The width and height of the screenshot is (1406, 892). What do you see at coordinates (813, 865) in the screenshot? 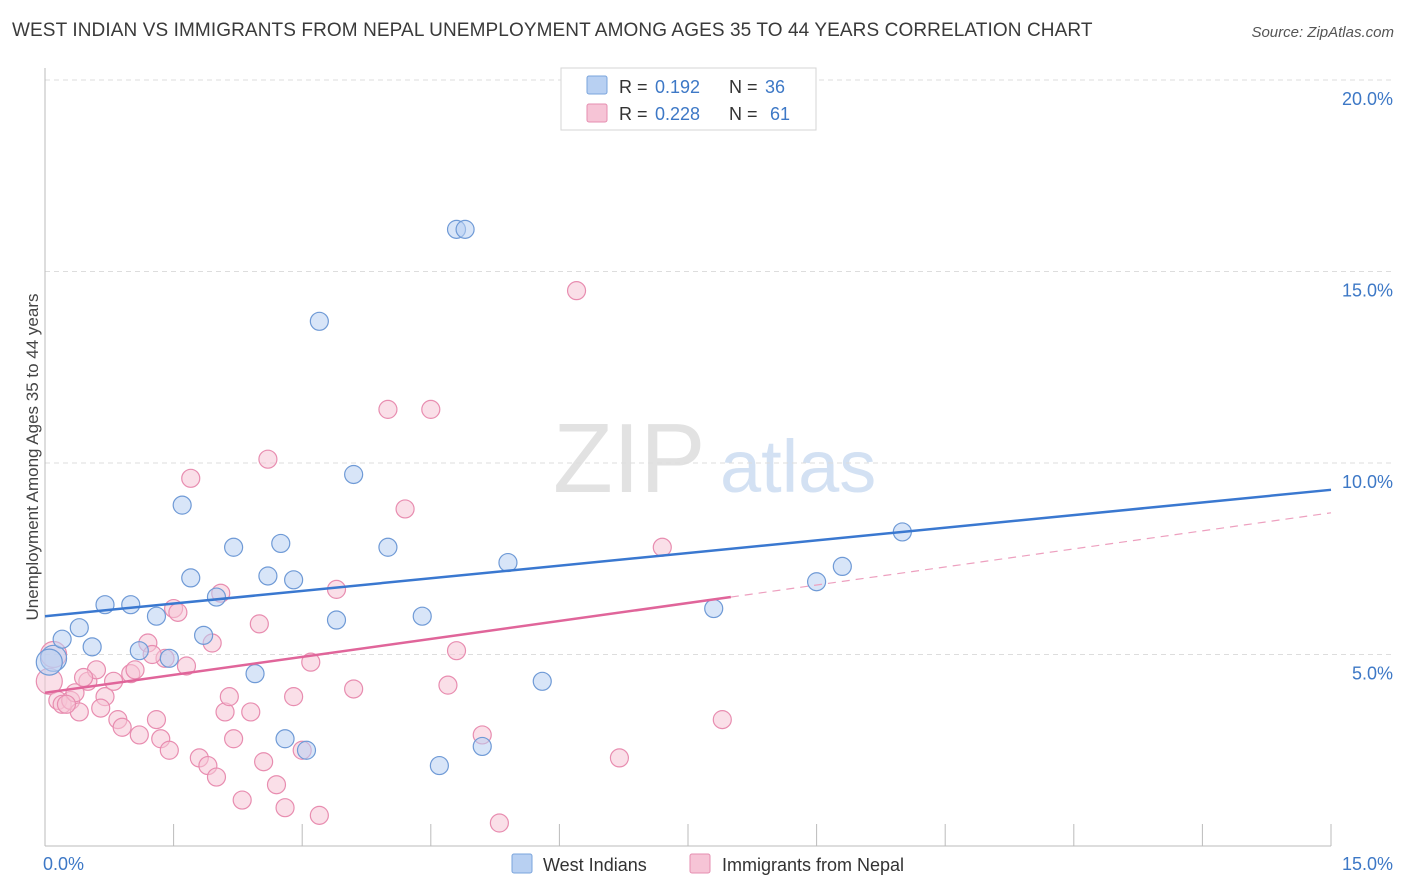
I see `bottom-legend-nepal: Immigrants from Nepal` at bounding box center [813, 865].